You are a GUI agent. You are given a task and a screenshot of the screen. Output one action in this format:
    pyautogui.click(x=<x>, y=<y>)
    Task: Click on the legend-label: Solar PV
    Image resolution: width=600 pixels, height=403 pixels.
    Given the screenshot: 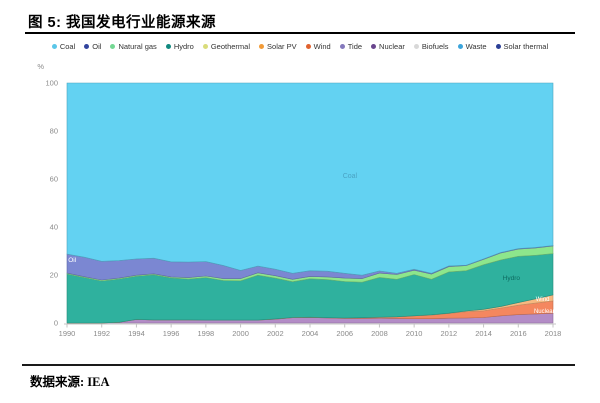 What is the action you would take?
    pyautogui.click(x=282, y=46)
    